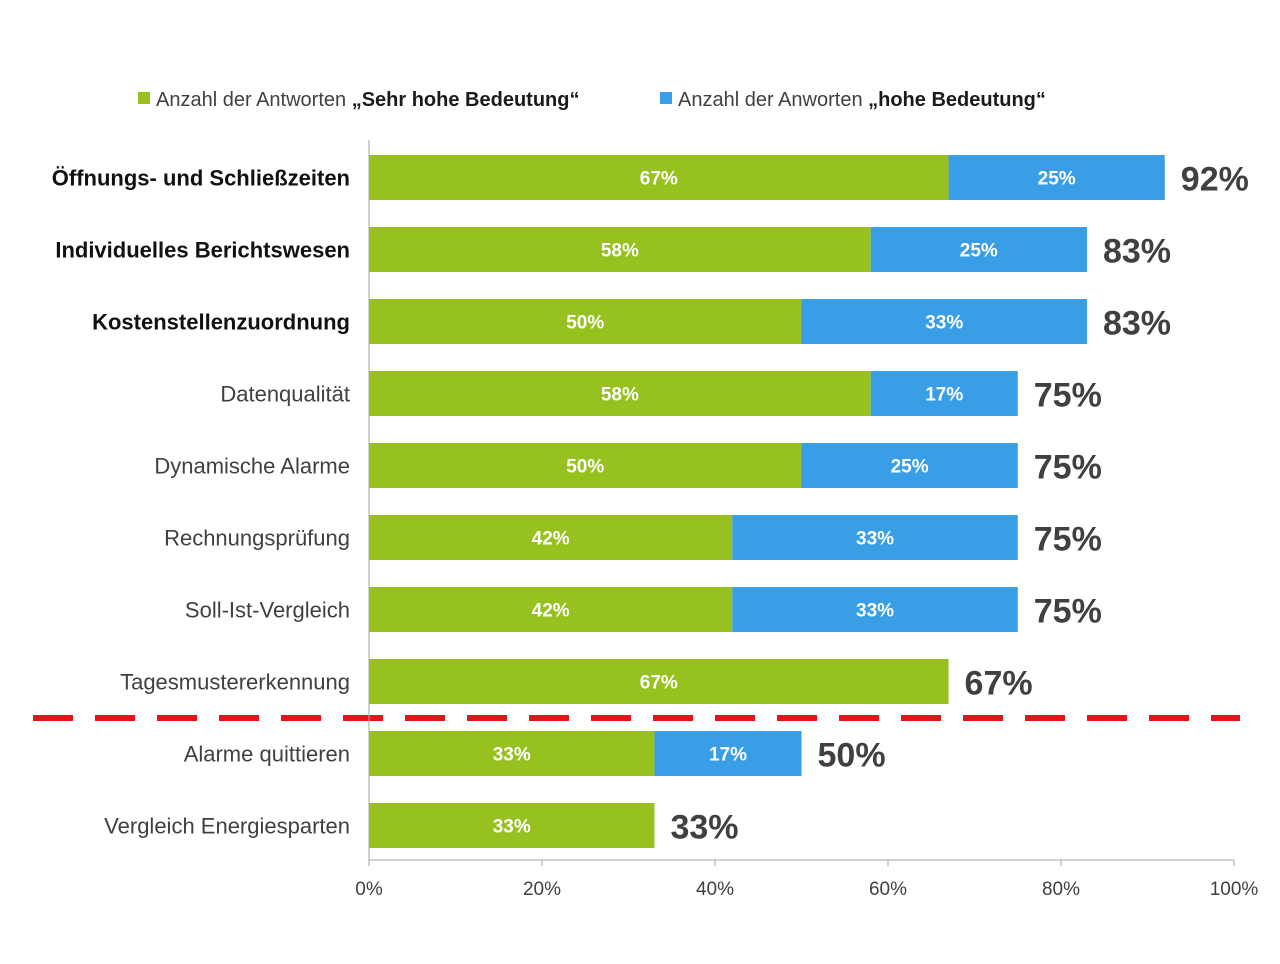  Describe the element at coordinates (227, 826) in the screenshot. I see `category-label: Vergleich Energiesparten` at that location.